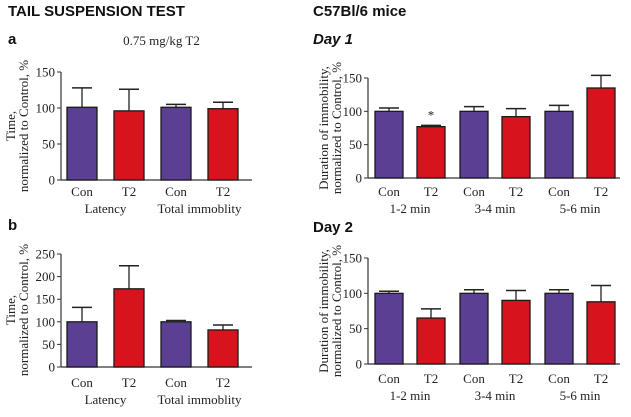 Image resolution: width=631 pixels, height=417 pixels. Describe the element at coordinates (12, 225) in the screenshot. I see `panel-label: b` at that location.